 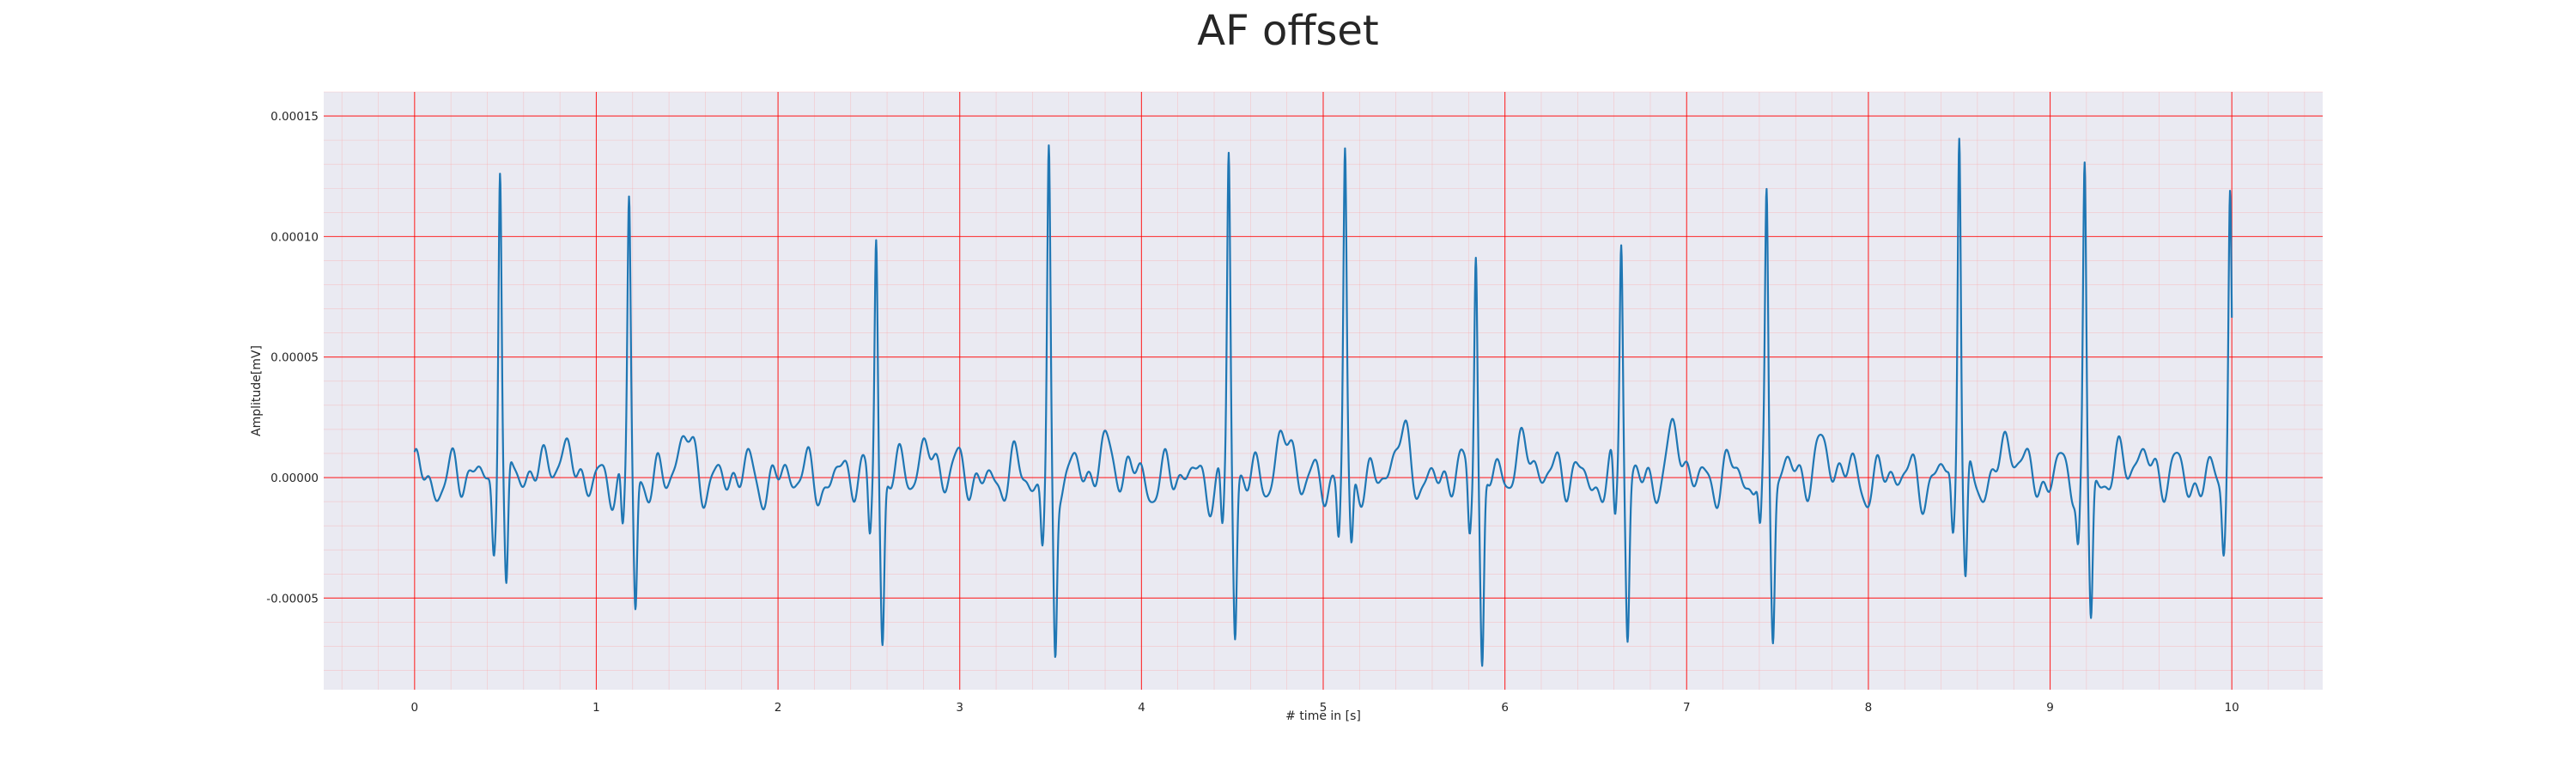 I want to click on x-tick-label: 0, so click(x=415, y=708).